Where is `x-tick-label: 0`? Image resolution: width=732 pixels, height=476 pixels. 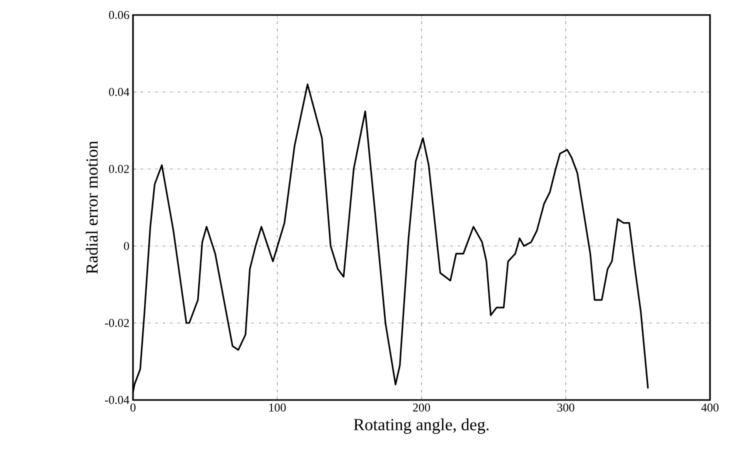 x-tick-label: 0 is located at coordinates (133, 408).